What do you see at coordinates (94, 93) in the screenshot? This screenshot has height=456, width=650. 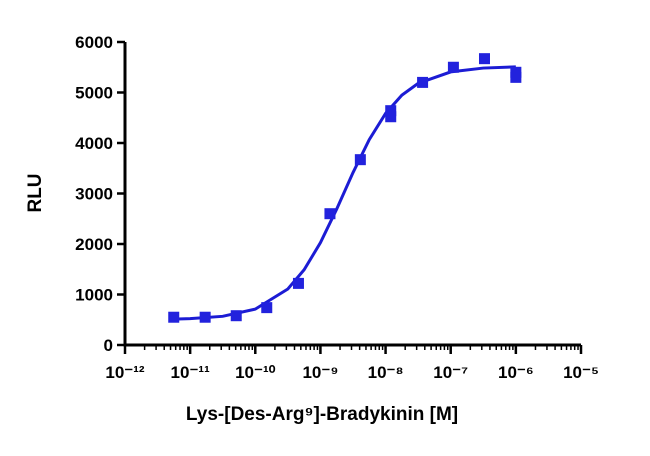 I see `y-tick-label: 5000` at bounding box center [94, 93].